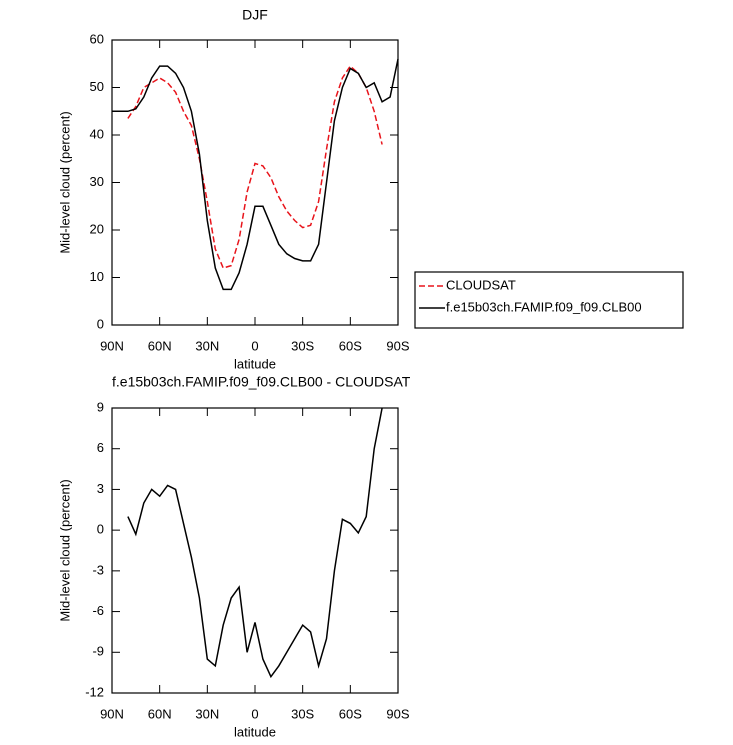 The width and height of the screenshot is (733, 745). I want to click on y-tick-label: 9, so click(100, 406).